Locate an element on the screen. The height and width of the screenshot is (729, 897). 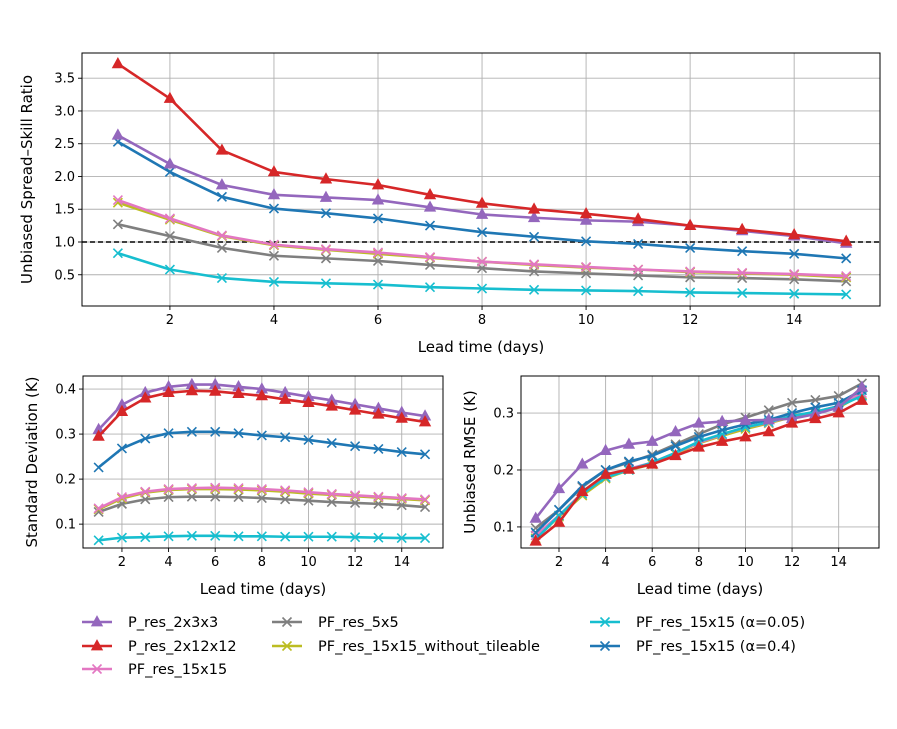
series-PF_res_15x15 (α=0.4) is located at coordinates (482, 200).